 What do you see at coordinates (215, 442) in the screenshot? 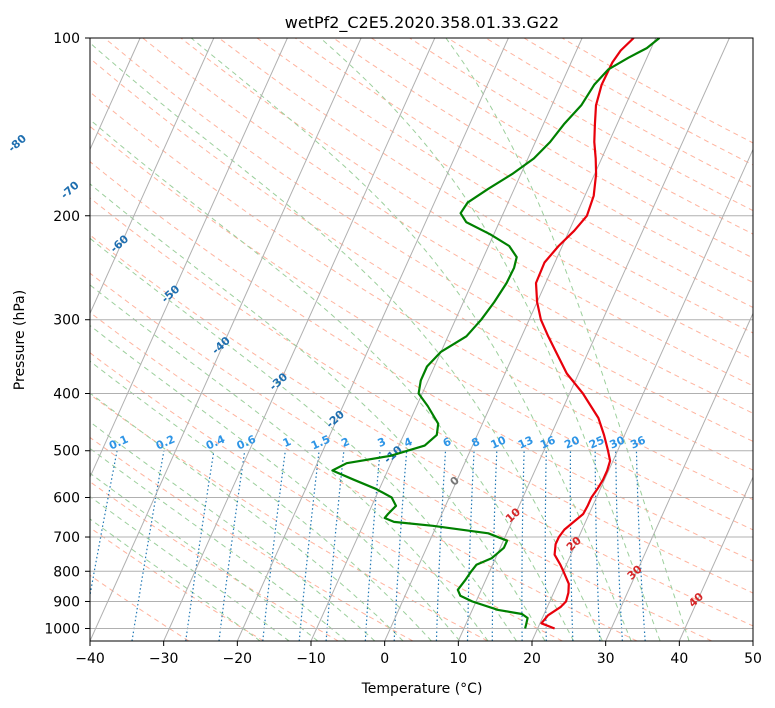
I see `mixing-ratio-label: 0.4` at bounding box center [215, 442].